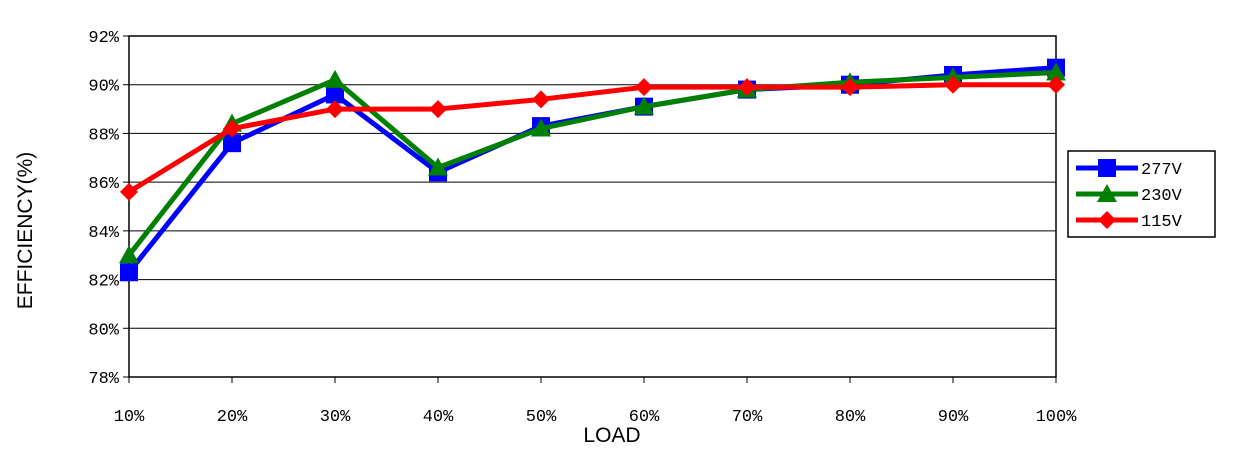  I want to click on x-tick-label: 80%, so click(850, 417).